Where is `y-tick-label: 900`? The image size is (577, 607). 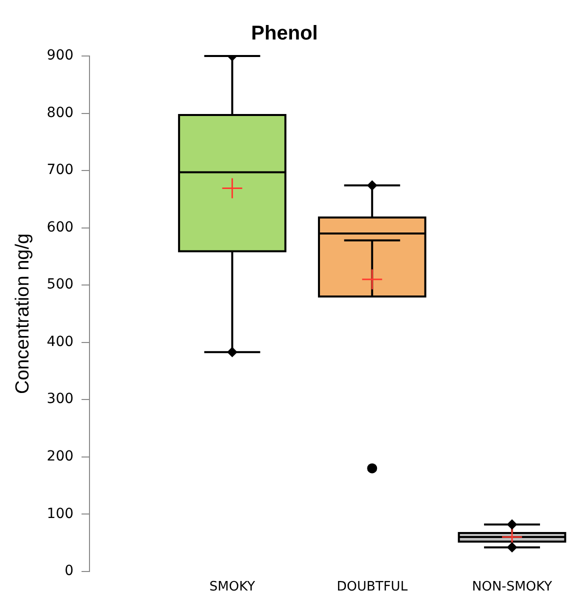 y-tick-label: 900 is located at coordinates (60, 56).